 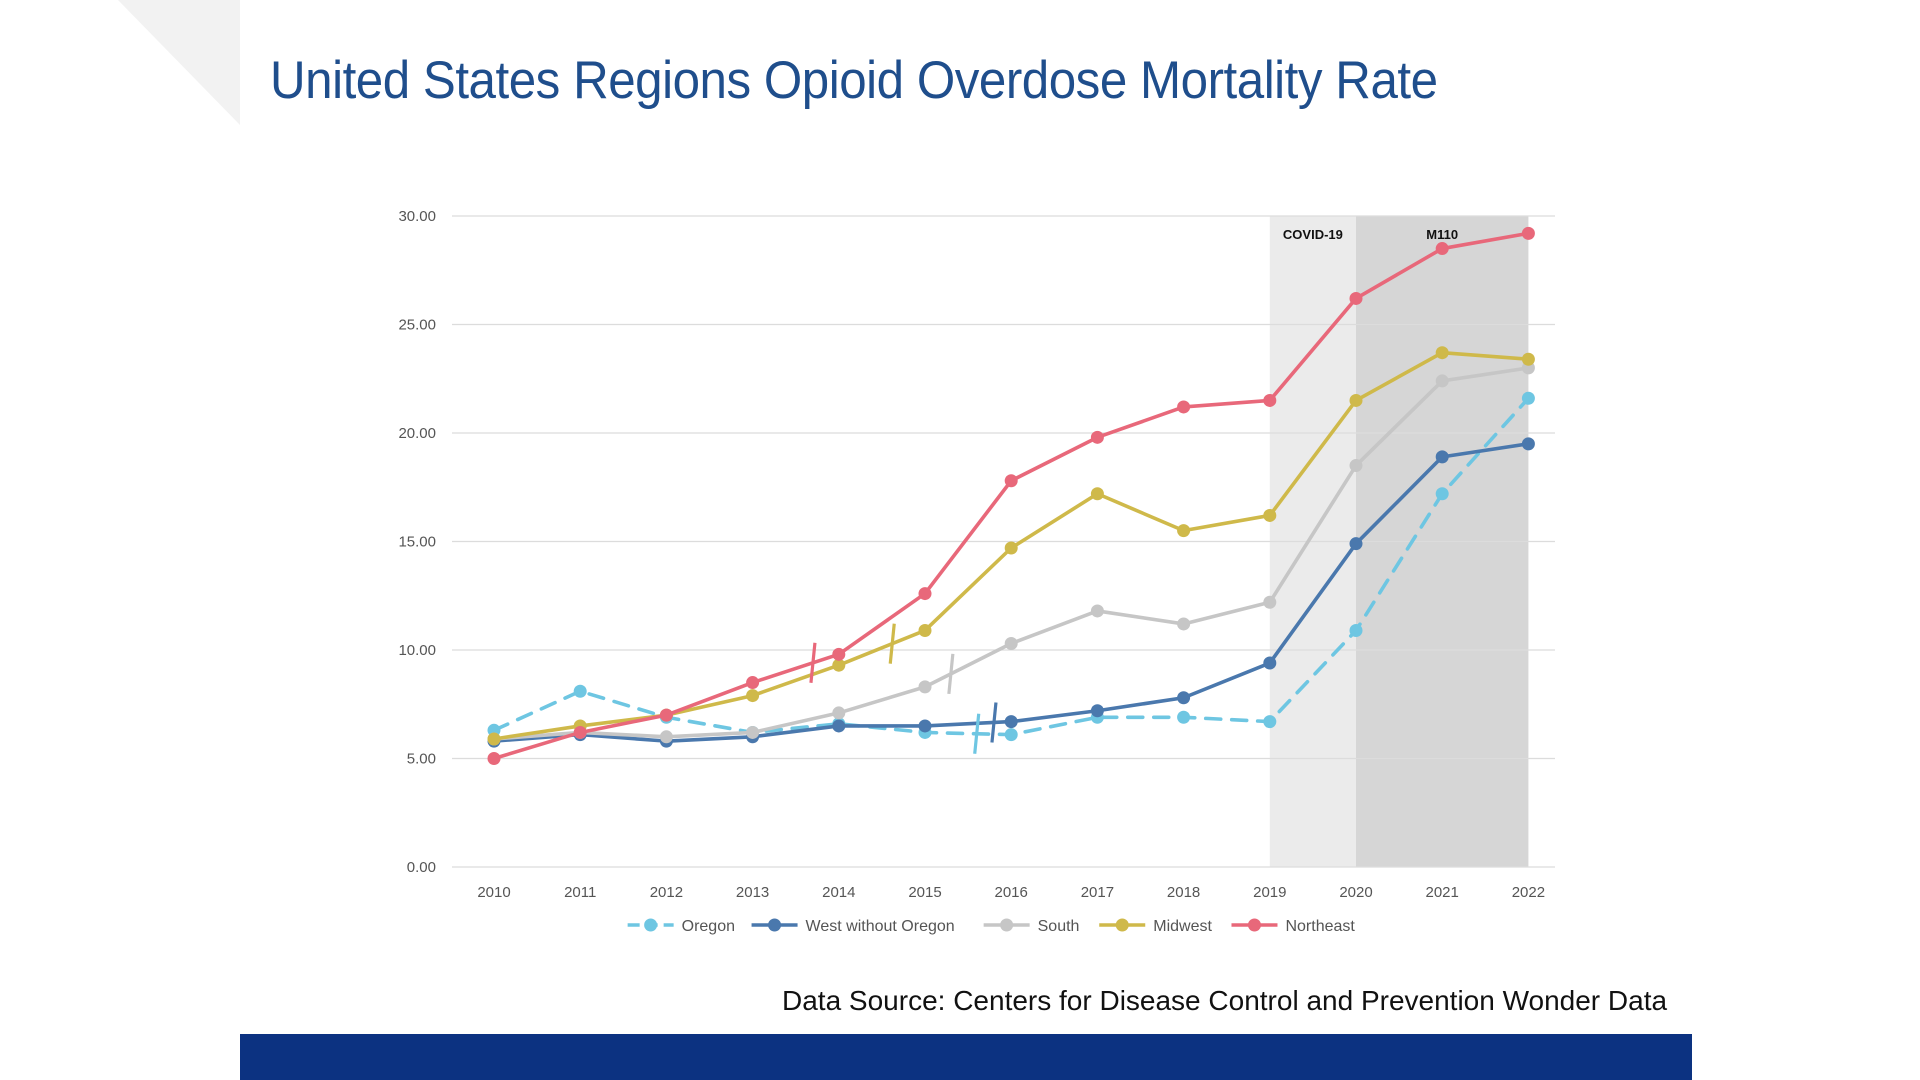 I want to click on legend-marker-west-without-oregon, so click(x=775, y=925).